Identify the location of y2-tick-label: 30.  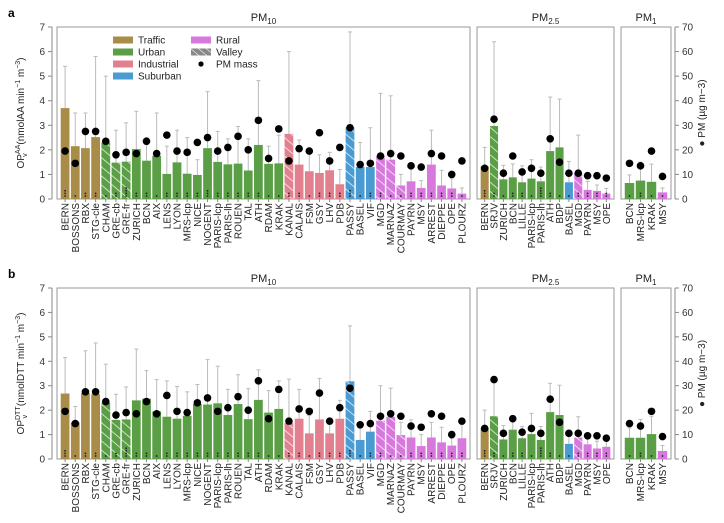
(688, 386).